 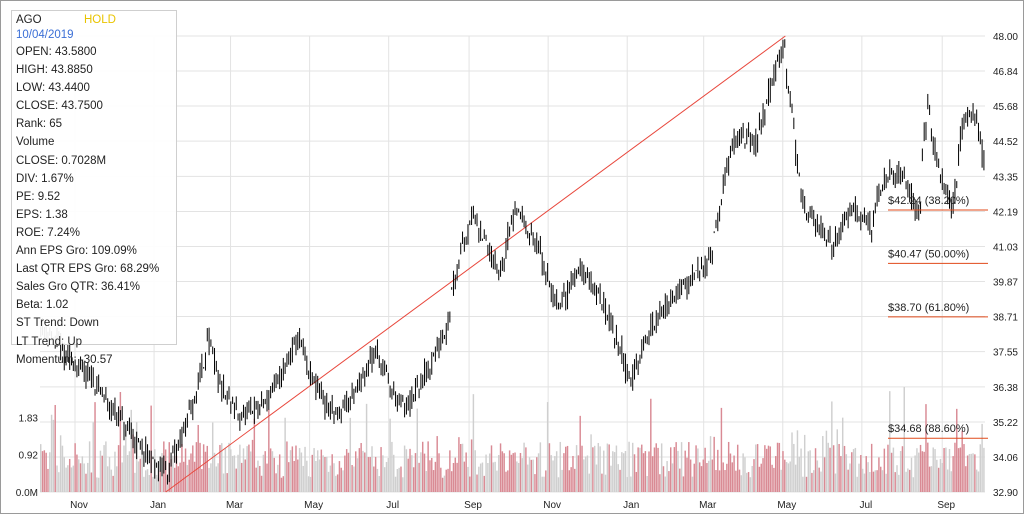 I want to click on info-high: HIGH: 43.8850, so click(x=54, y=70).